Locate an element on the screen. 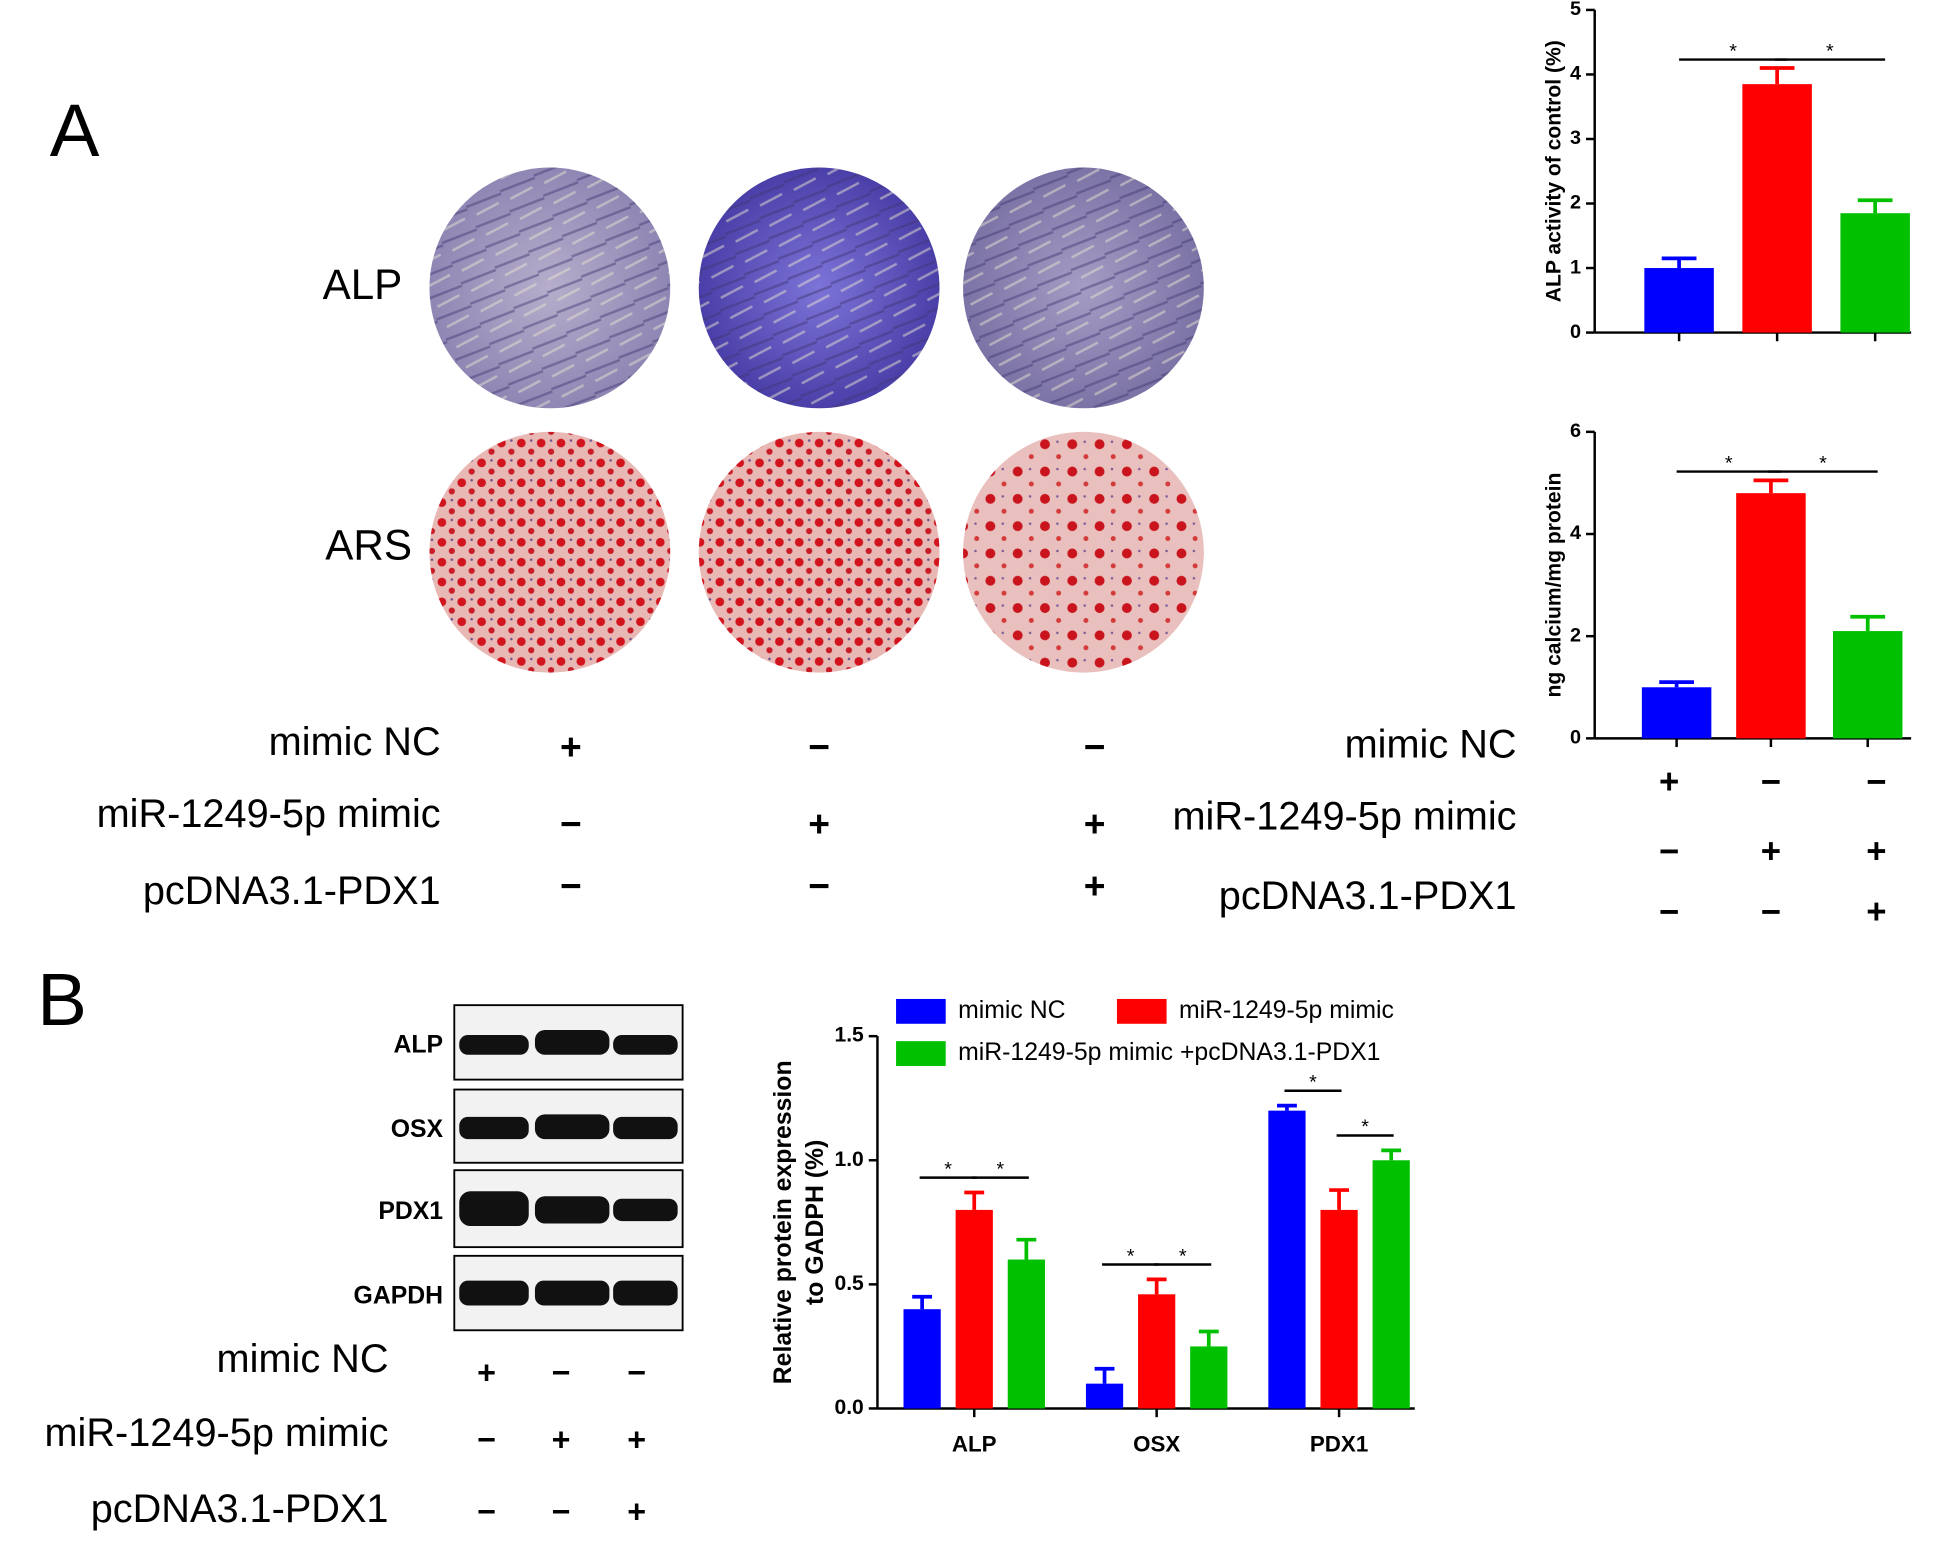 This screenshot has width=1946, height=1545. western-blot is located at coordinates (568, 1168).